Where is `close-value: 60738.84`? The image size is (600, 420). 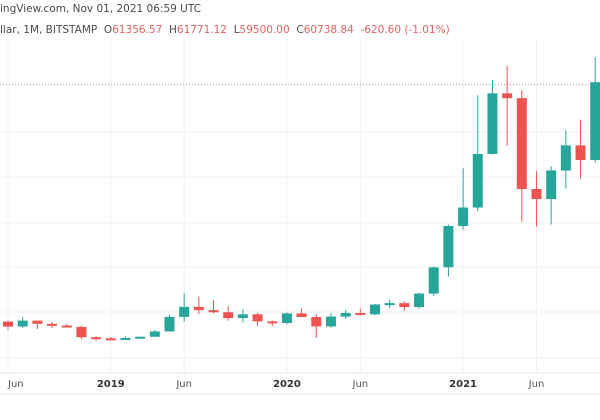 close-value: 60738.84 is located at coordinates (328, 30).